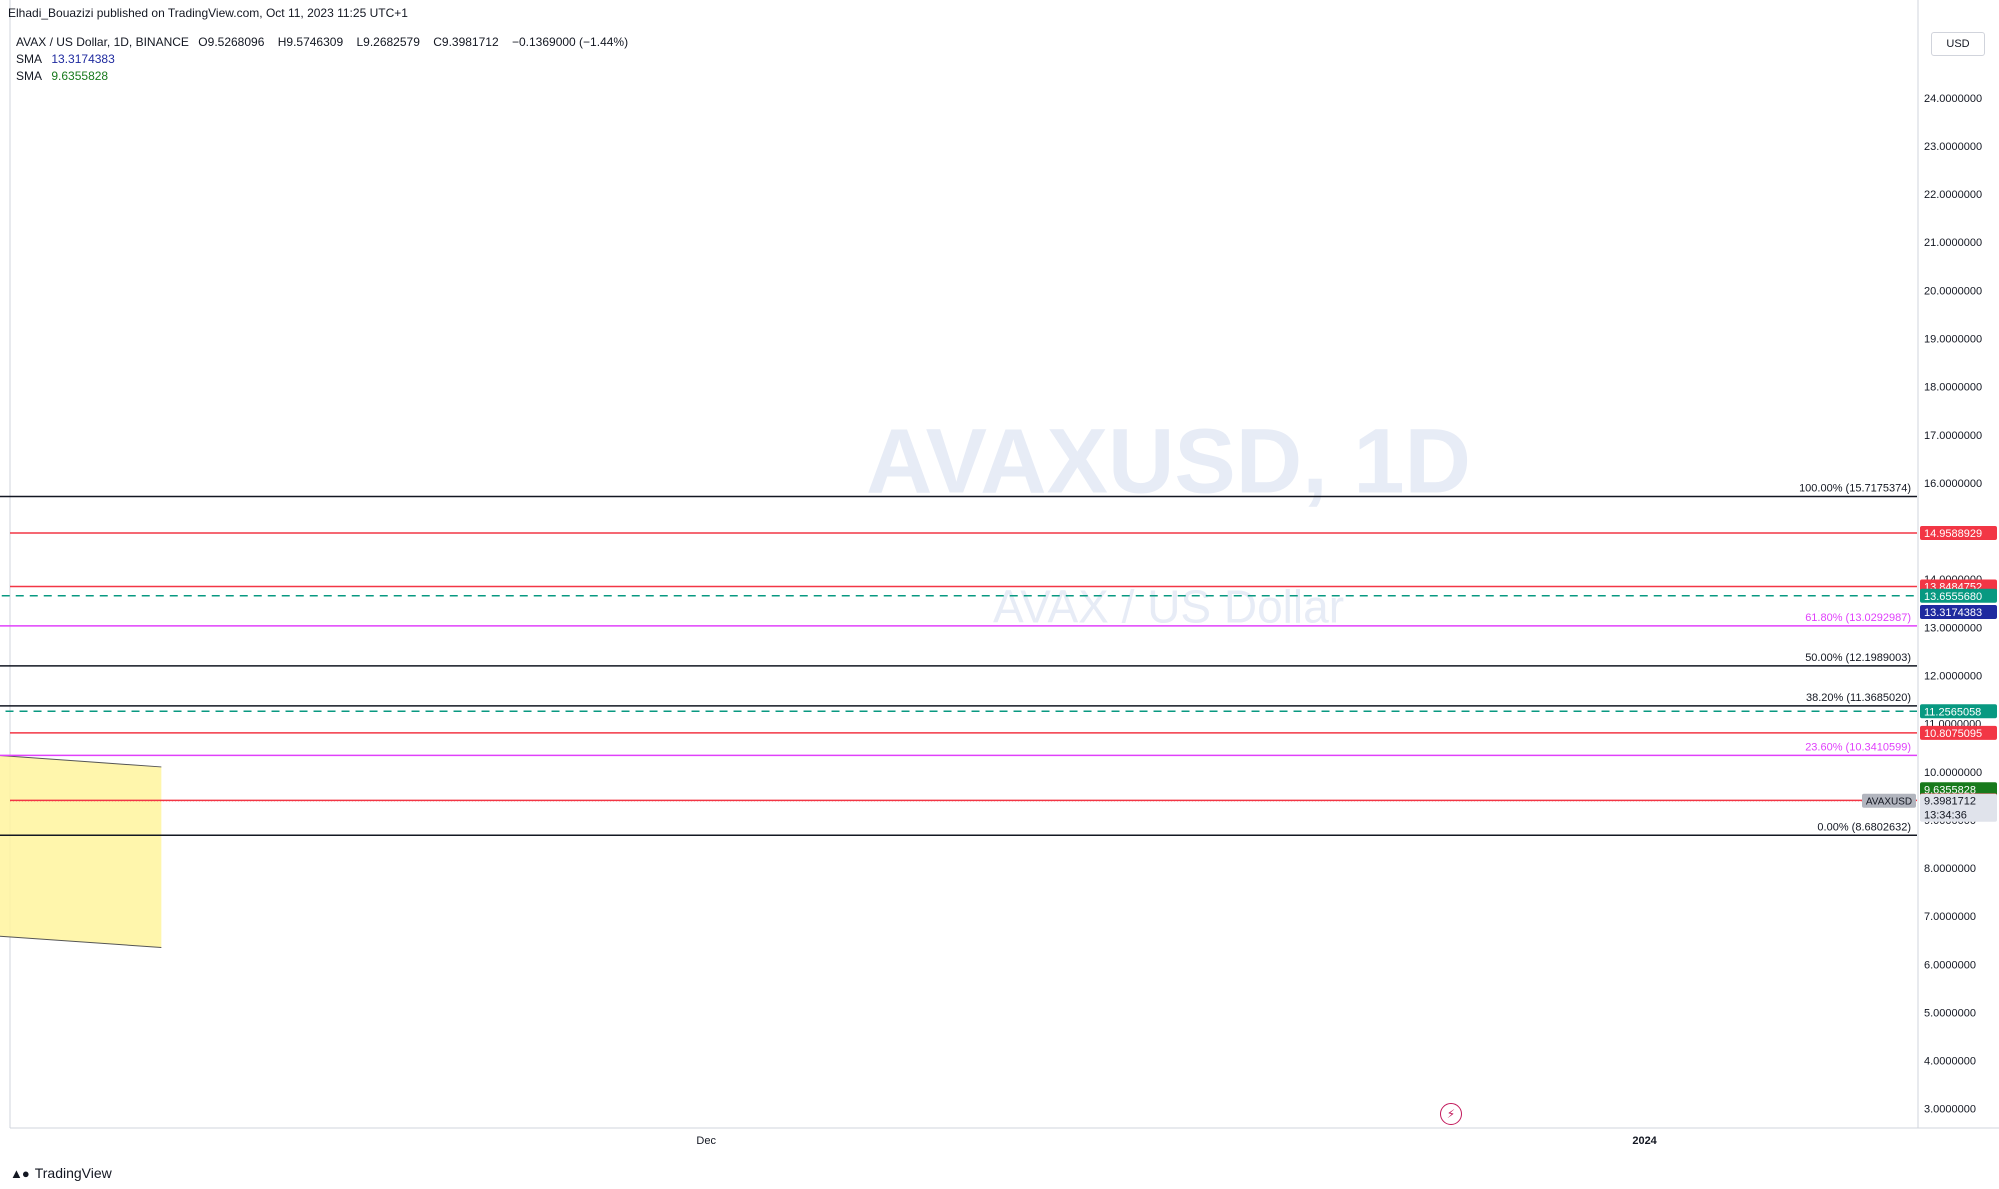  What do you see at coordinates (236, 42) in the screenshot?
I see `open-value: 9.5268096` at bounding box center [236, 42].